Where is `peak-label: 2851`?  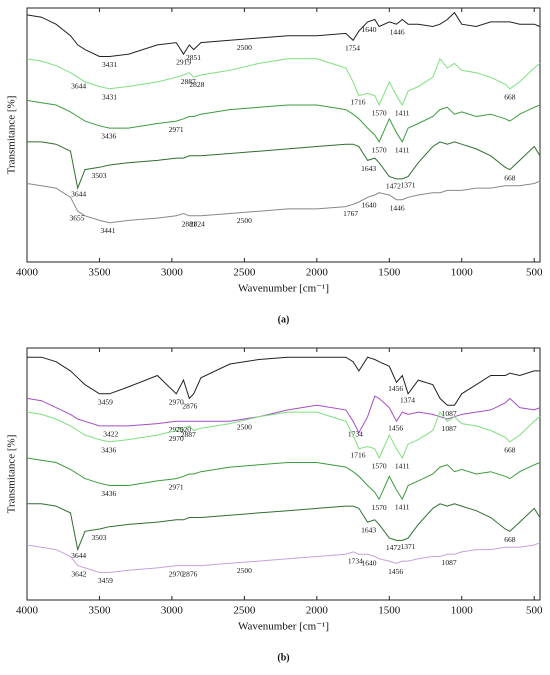
peak-label: 2851 is located at coordinates (193, 57).